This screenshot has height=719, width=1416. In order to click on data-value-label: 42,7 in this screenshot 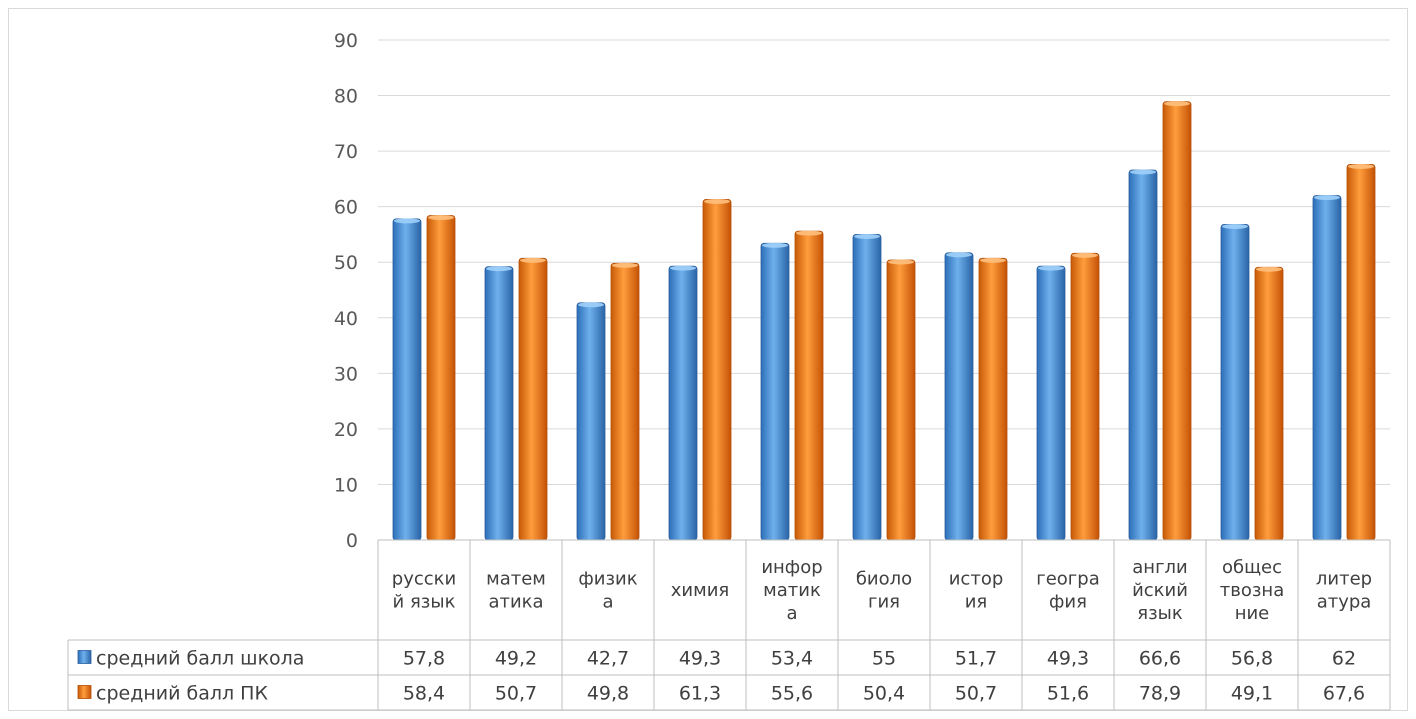, I will do `click(608, 659)`.